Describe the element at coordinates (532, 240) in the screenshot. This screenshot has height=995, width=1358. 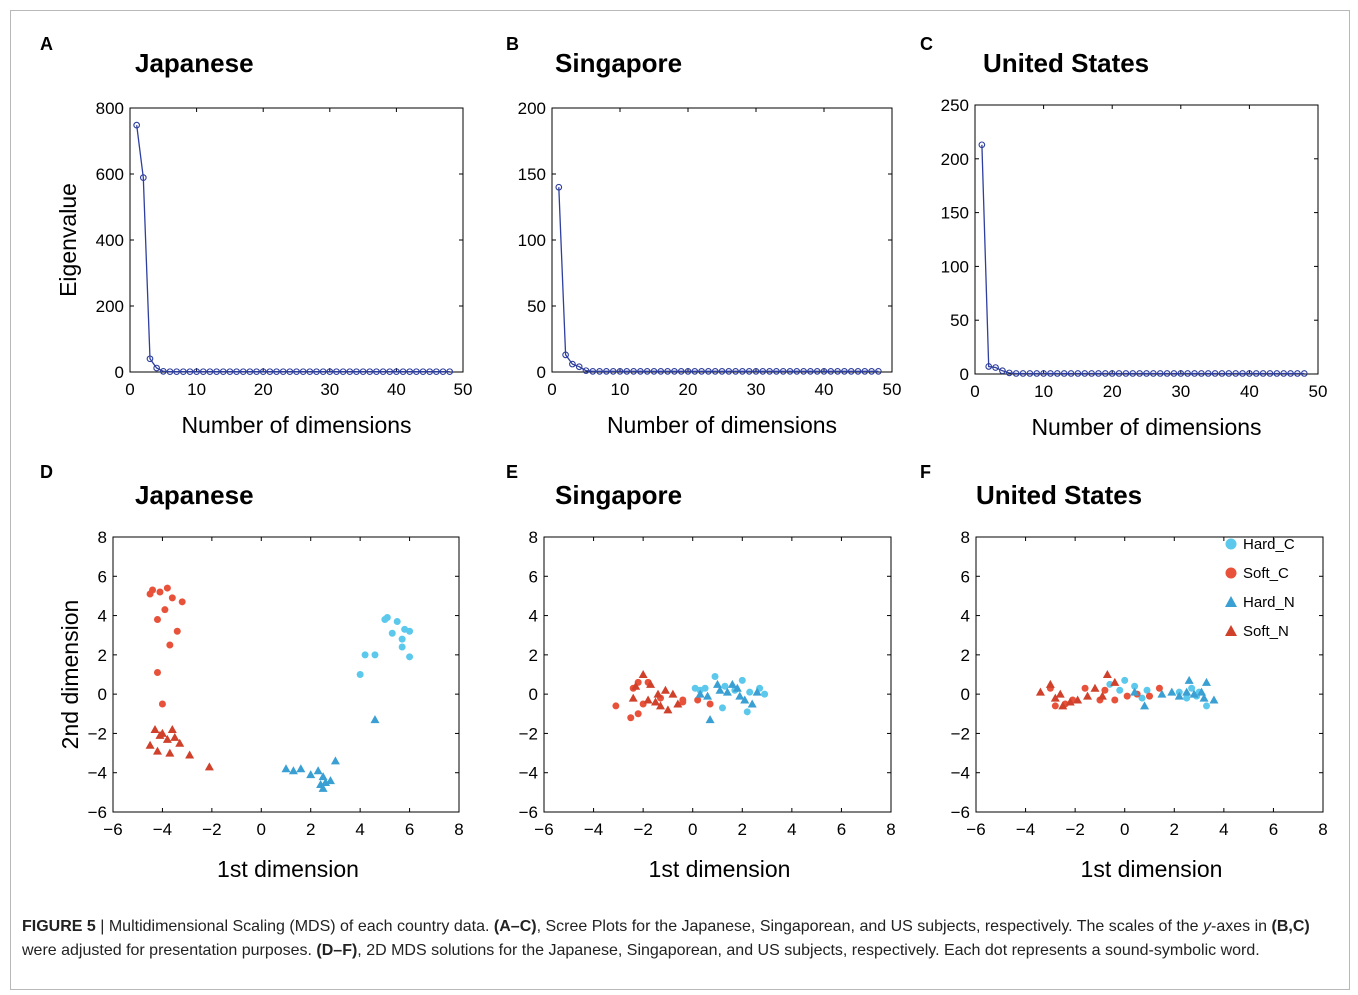
I see `y-tick-label: 100` at that location.